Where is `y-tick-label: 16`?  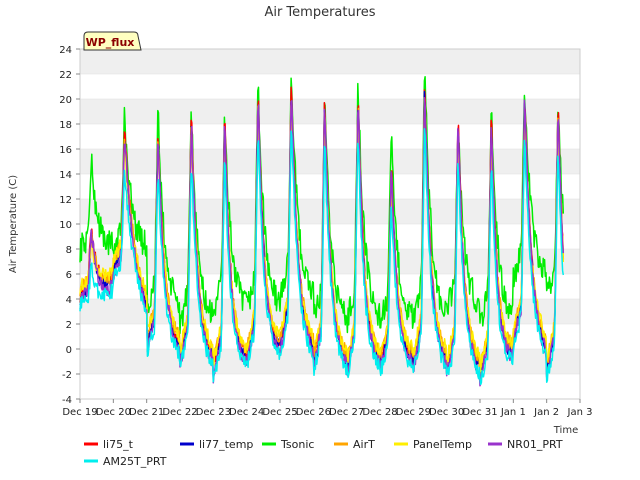
y-tick-label: 16 is located at coordinates (65, 150).